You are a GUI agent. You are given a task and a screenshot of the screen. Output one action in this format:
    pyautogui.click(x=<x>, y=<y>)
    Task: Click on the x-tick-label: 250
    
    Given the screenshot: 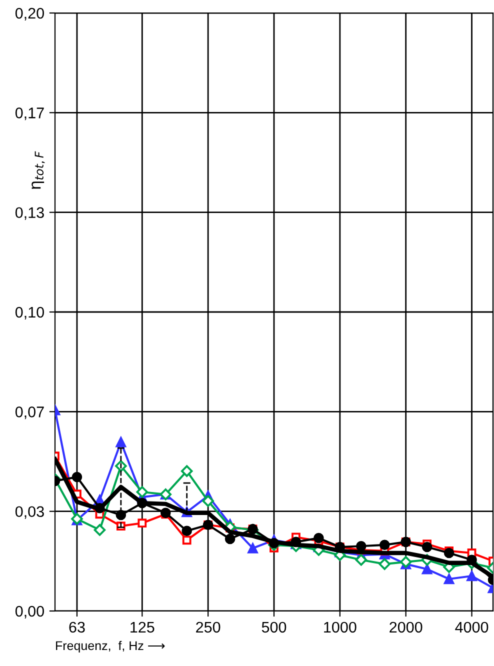 What is the action you would take?
    pyautogui.click(x=208, y=627)
    